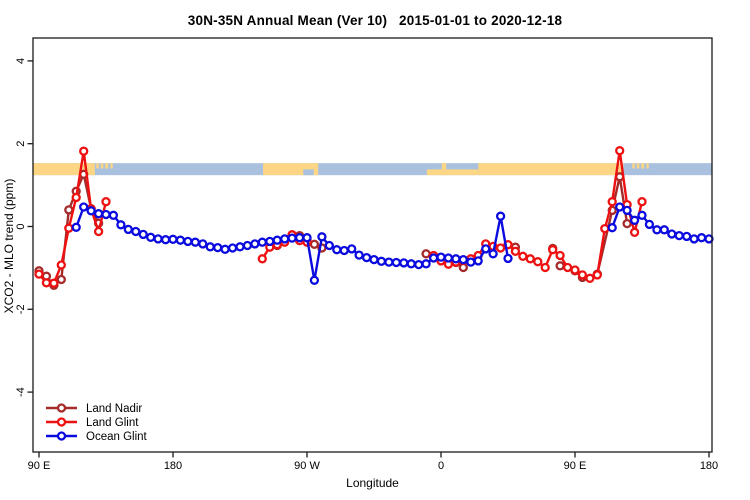 The image size is (750, 500). I want to click on y-tick-label: -4, so click(21, 392).